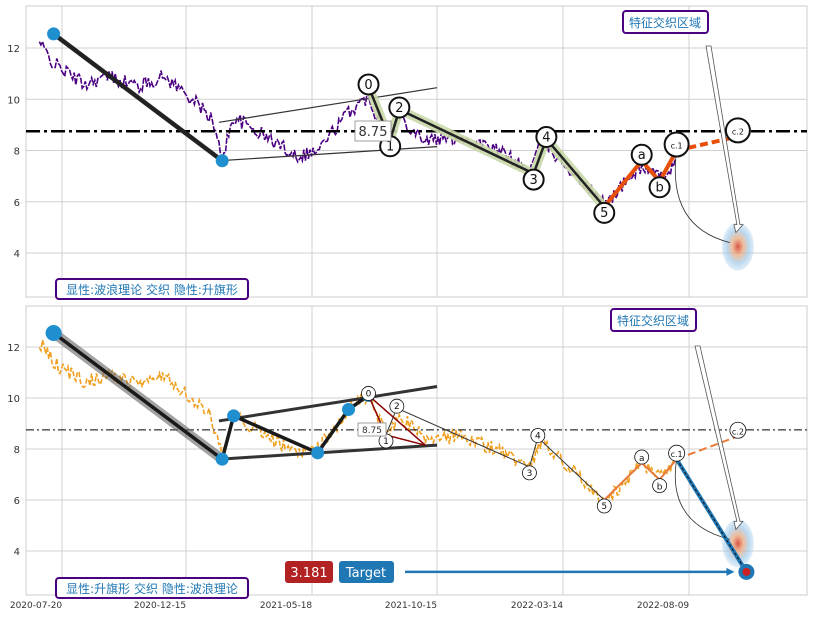 The width and height of the screenshot is (813, 617). I want to click on pattern-label: 显性:波浪理论 交织 隐性:升旗形, so click(152, 289).